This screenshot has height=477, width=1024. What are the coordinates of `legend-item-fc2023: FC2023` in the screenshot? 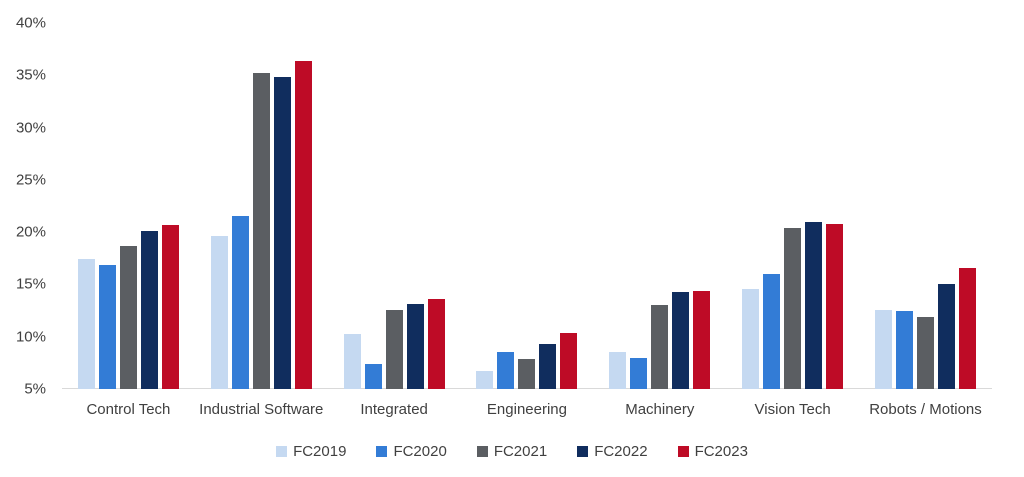 It's located at (712, 451).